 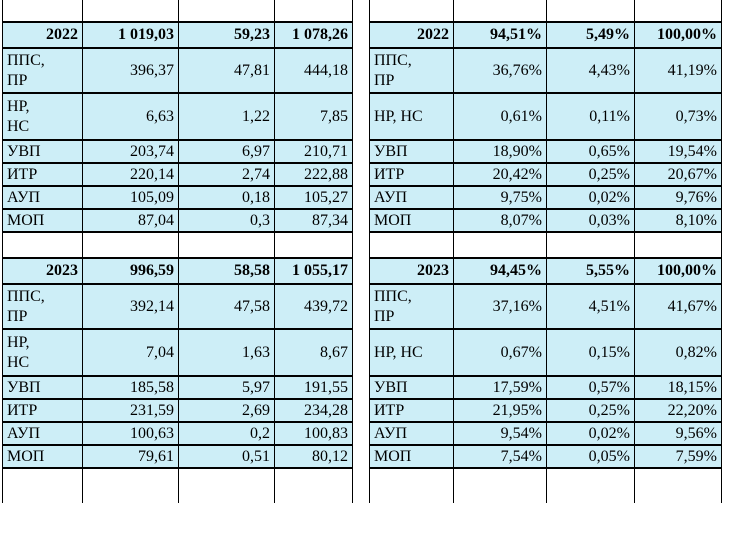 I want to click on label-cell: УВП, so click(x=411, y=151).